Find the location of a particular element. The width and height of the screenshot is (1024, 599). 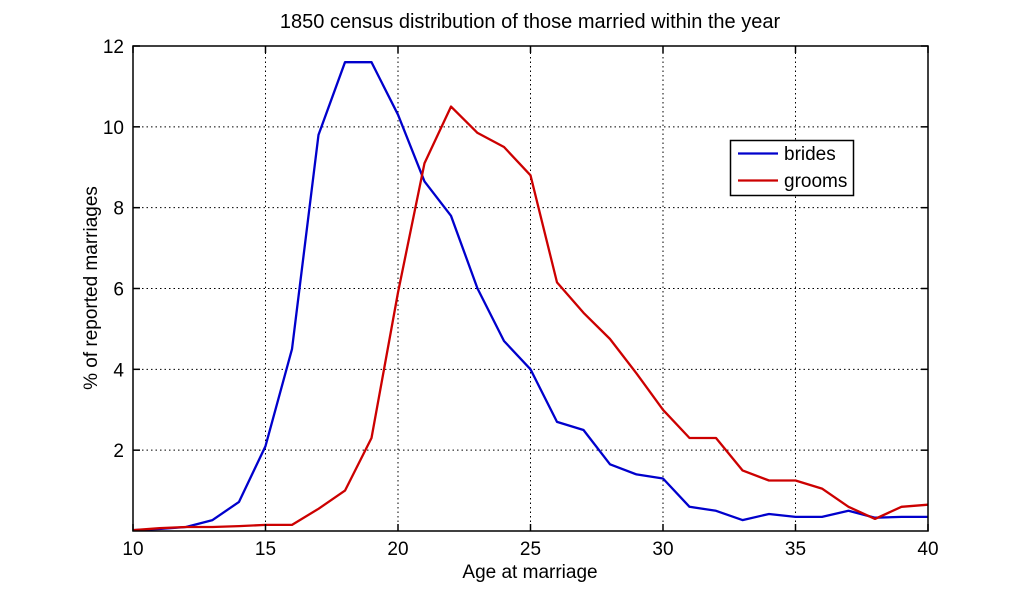

x-tick-label: 25 is located at coordinates (530, 549).